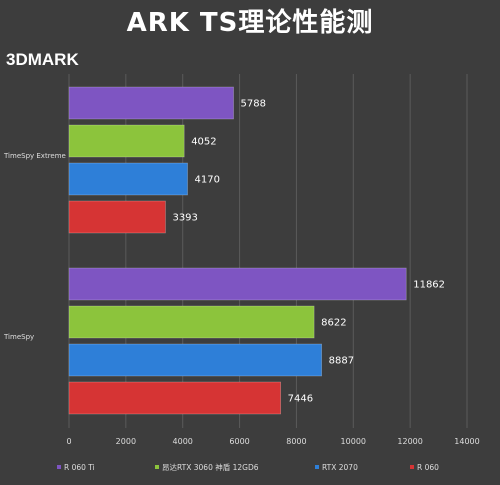 This screenshot has height=485, width=500. I want to click on legend-label: 昂达RTX 3060 神盾 12GD6, so click(210, 467).